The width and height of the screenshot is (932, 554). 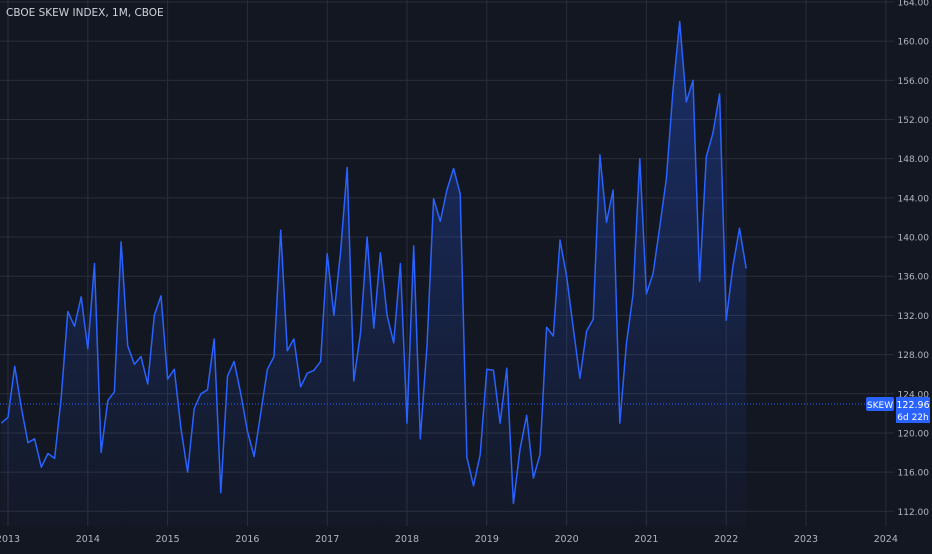 I want to click on badge-price-box, so click(x=913, y=410).